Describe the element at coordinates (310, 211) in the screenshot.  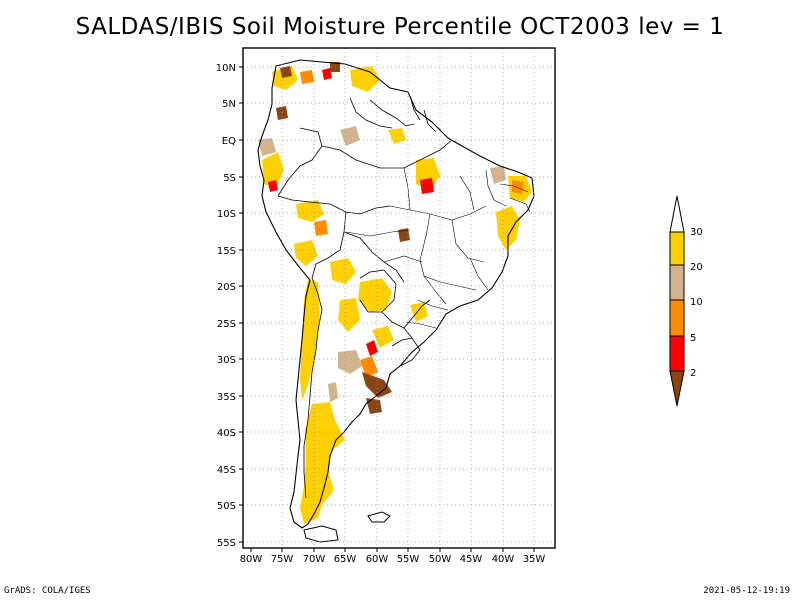
I see `field-amazon` at that location.